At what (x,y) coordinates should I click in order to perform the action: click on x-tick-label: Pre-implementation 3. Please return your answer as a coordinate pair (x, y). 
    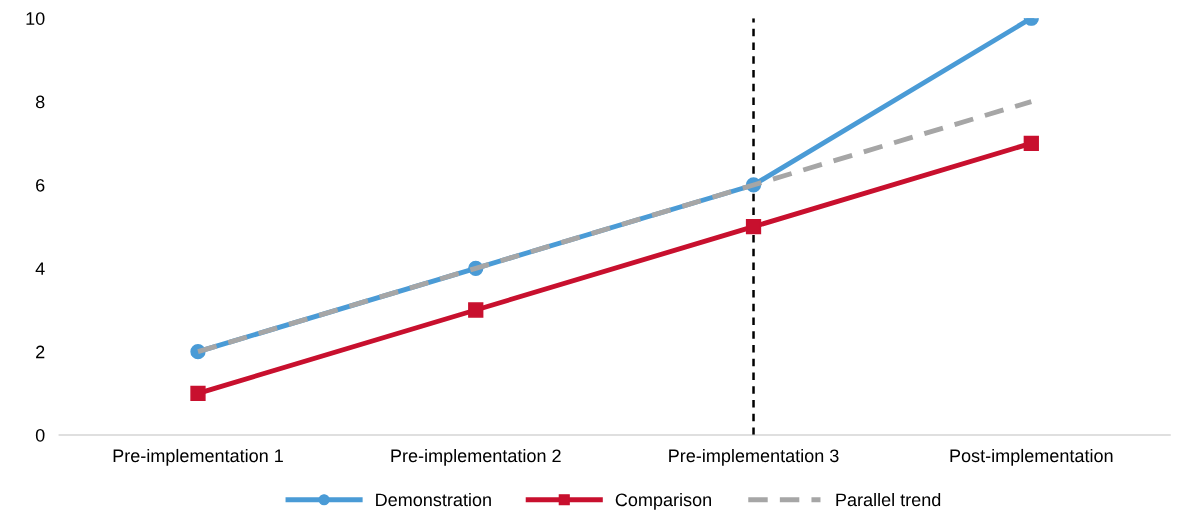
    Looking at the image, I should click on (754, 457).